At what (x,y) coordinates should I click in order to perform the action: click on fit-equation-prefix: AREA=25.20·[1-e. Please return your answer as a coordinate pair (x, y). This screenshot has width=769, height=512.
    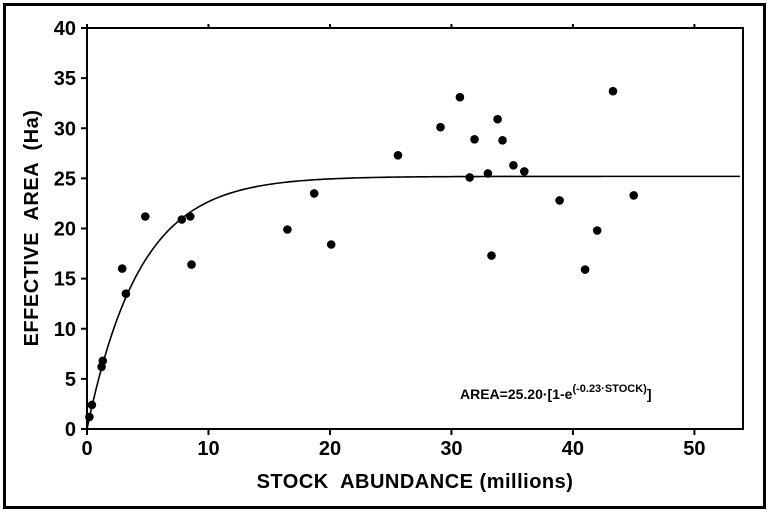
    Looking at the image, I should click on (516, 394).